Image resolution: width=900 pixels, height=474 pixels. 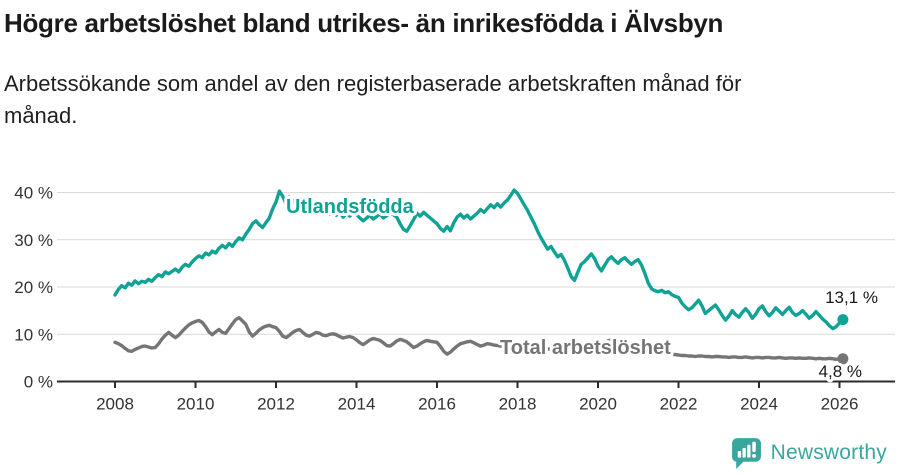 I want to click on x-tick-label: 2022, so click(x=679, y=404).